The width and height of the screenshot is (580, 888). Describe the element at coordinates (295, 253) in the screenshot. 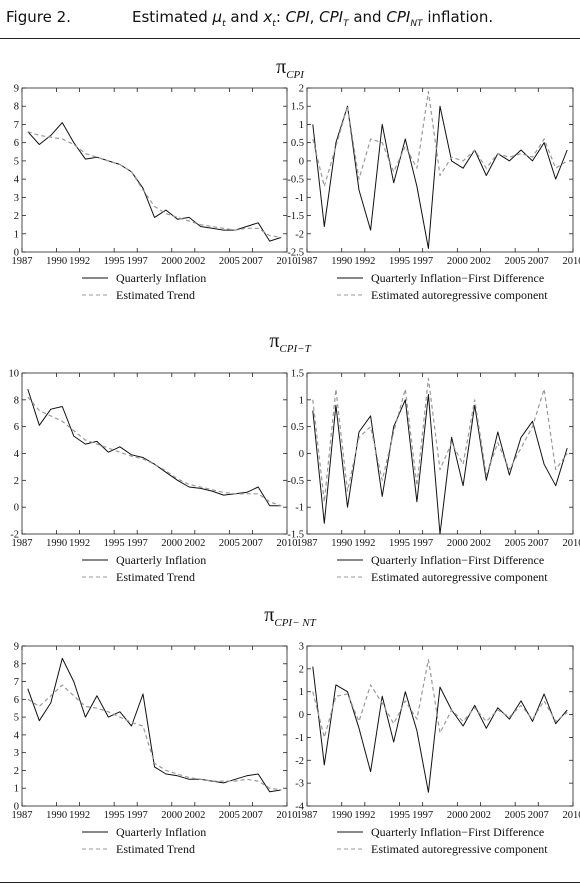

I see `y-tick-label: -2.5` at that location.